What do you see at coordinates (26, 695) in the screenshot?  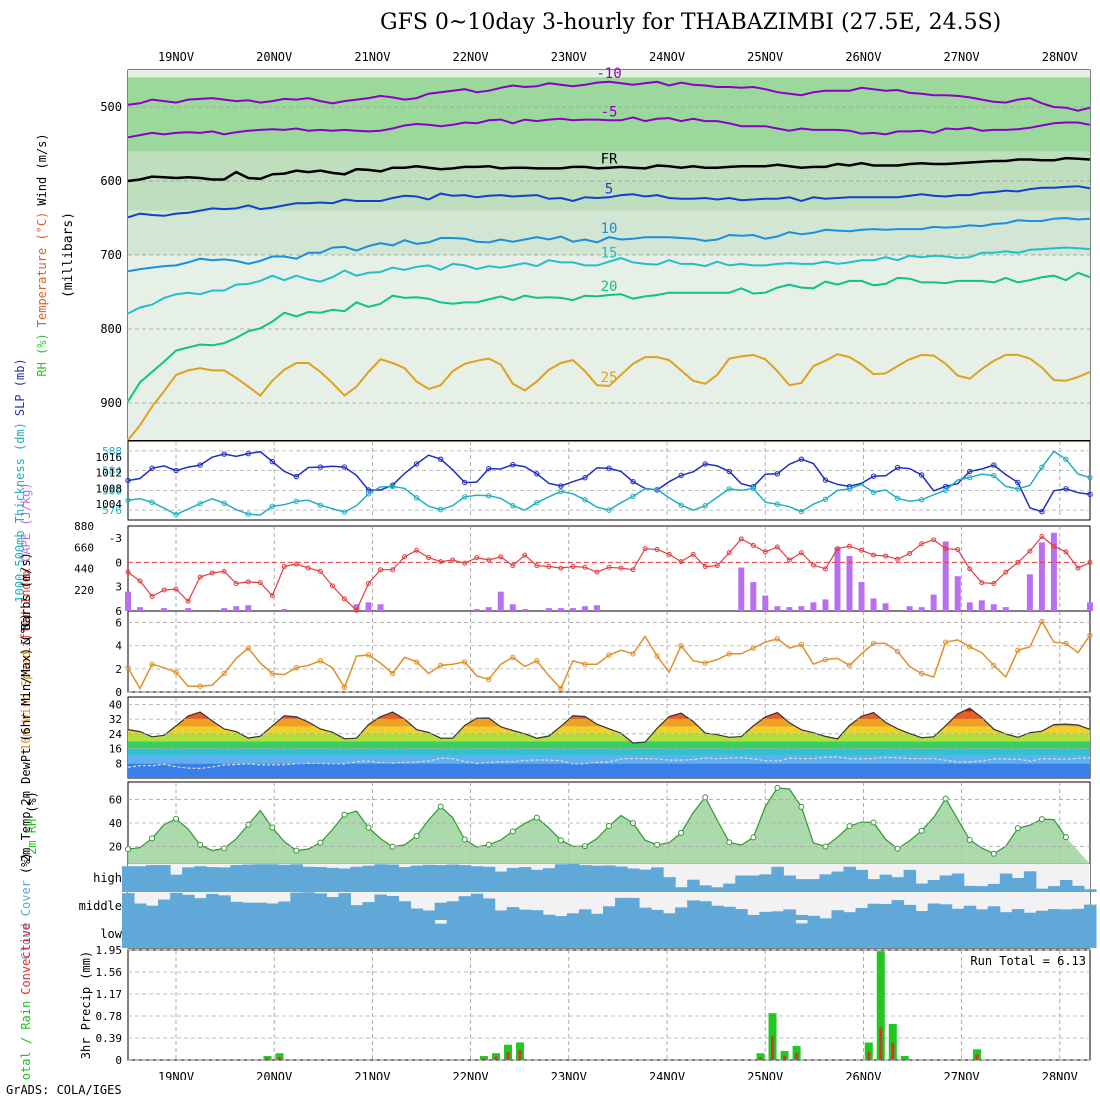 I see `y-axis-label-part: (6hr Min/Max)` at bounding box center [26, 695].